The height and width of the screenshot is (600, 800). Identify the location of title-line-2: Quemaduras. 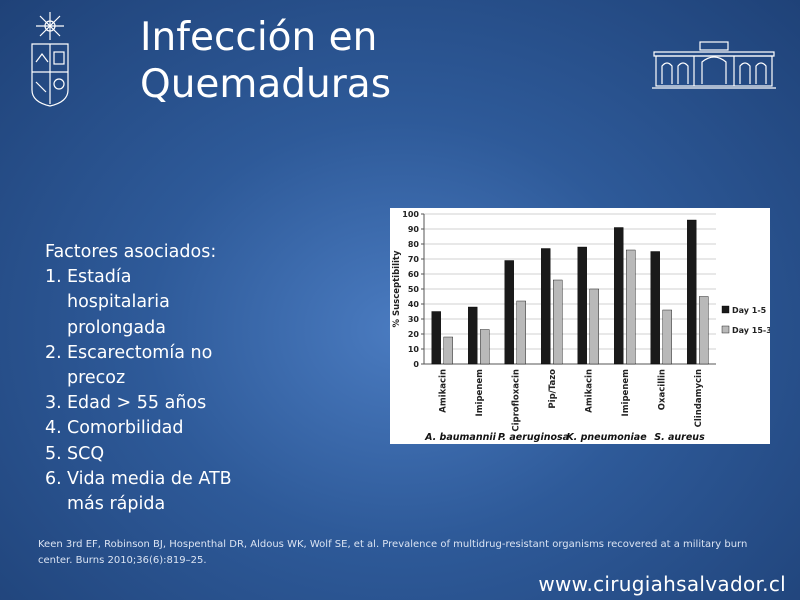
(266, 84).